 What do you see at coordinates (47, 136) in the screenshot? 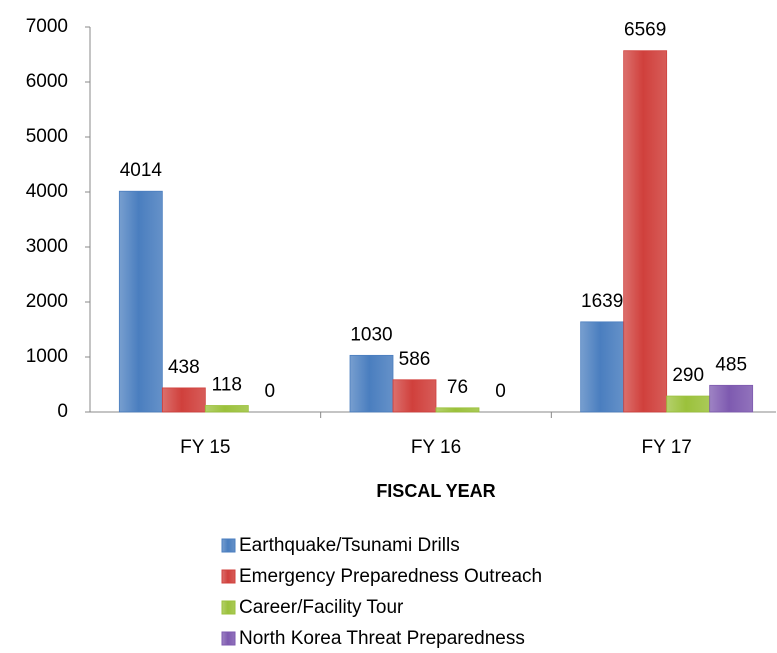
I see `y-tick-label: 5000` at bounding box center [47, 136].